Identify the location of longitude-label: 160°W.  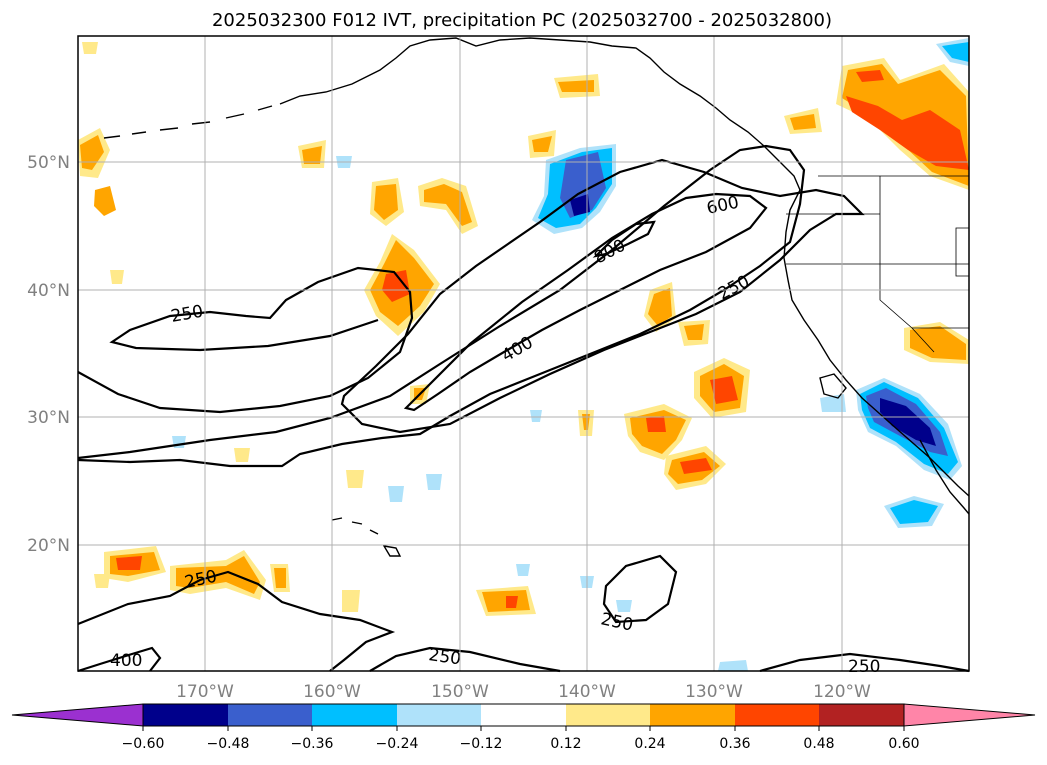
(332, 692).